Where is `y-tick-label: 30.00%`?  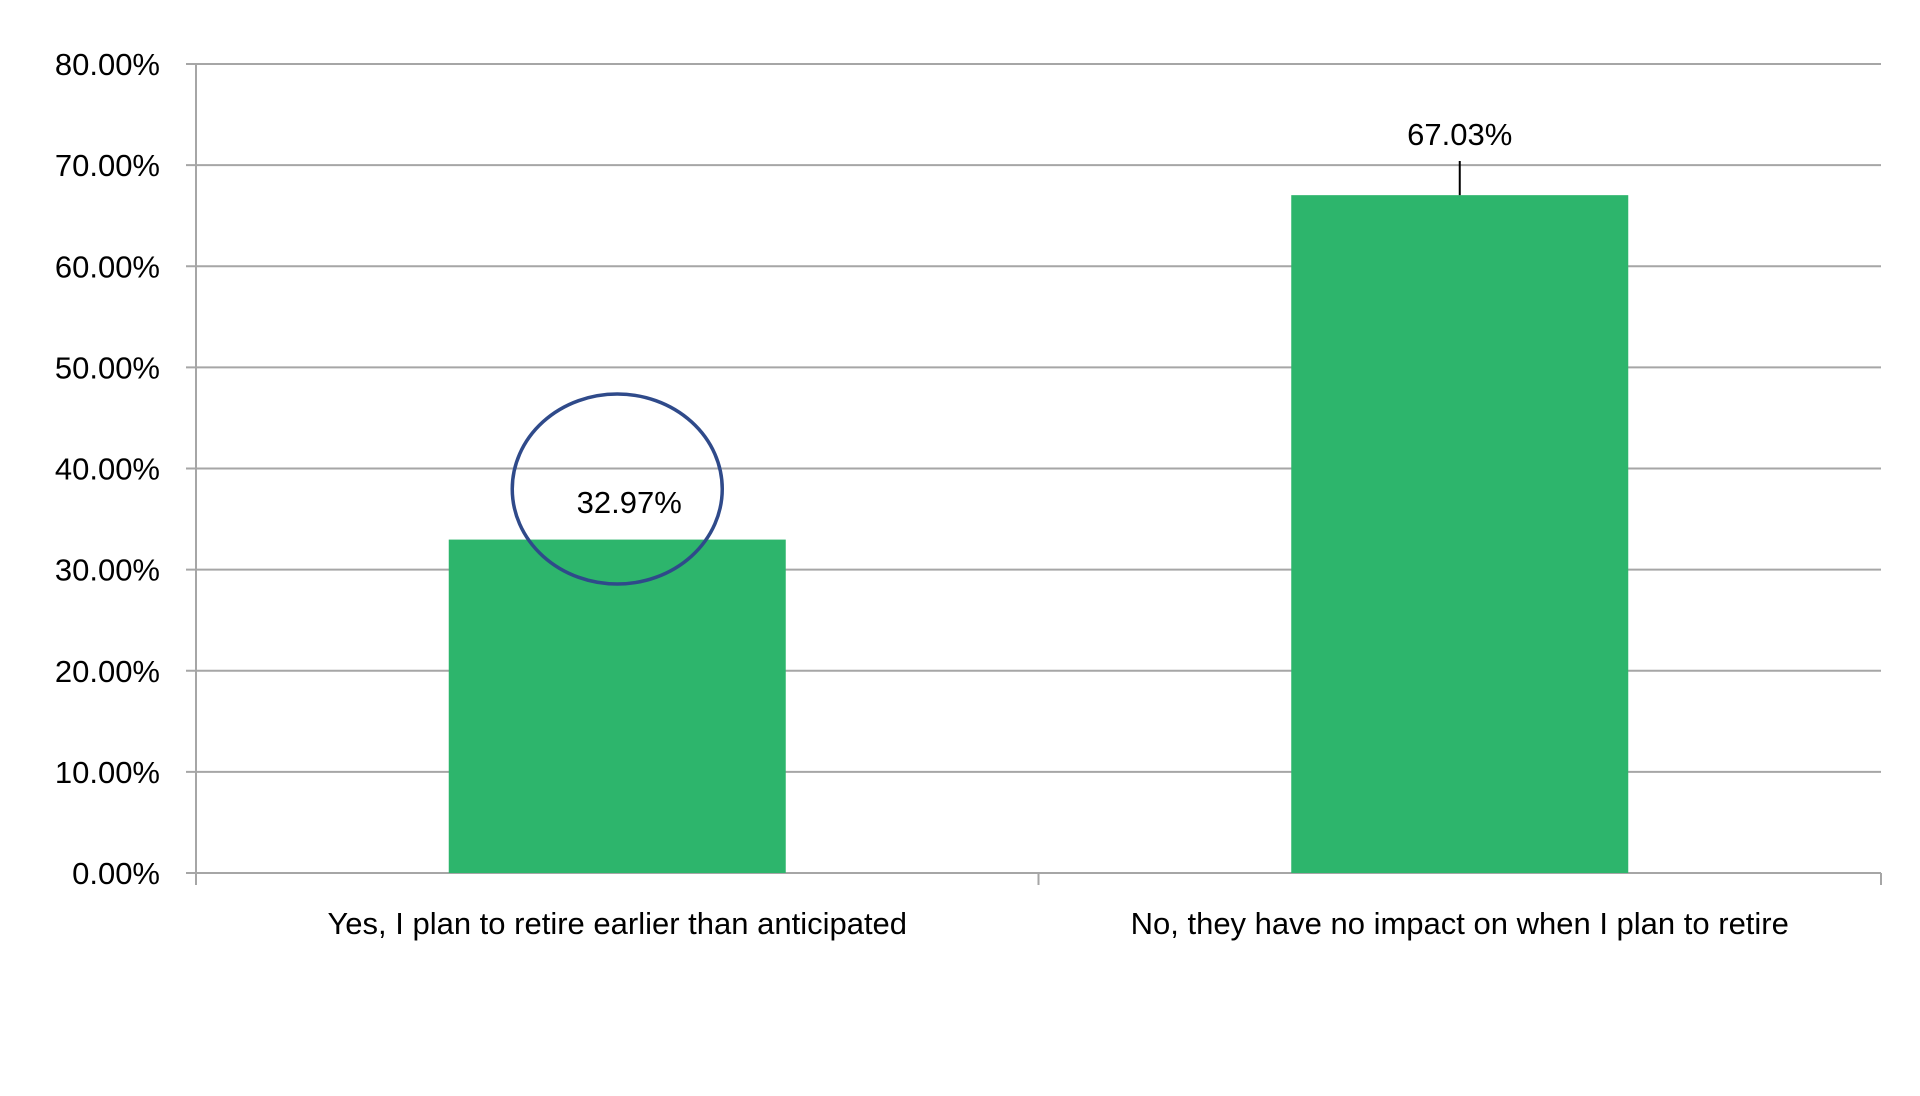
y-tick-label: 30.00% is located at coordinates (107, 570).